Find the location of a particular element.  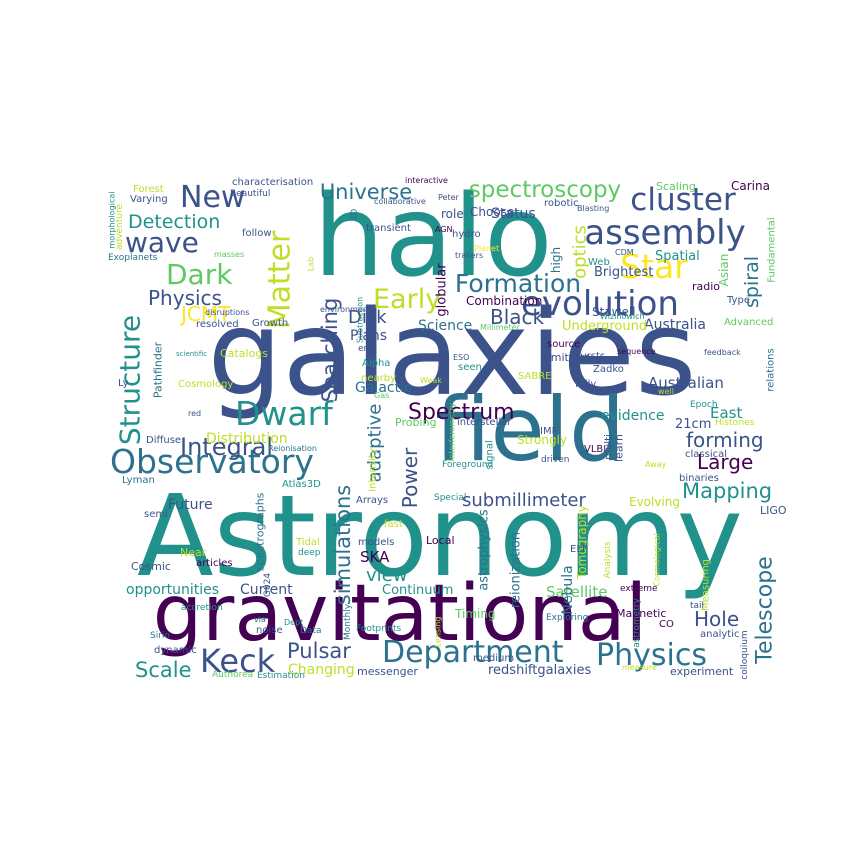

word: Structure is located at coordinates (130, 380).